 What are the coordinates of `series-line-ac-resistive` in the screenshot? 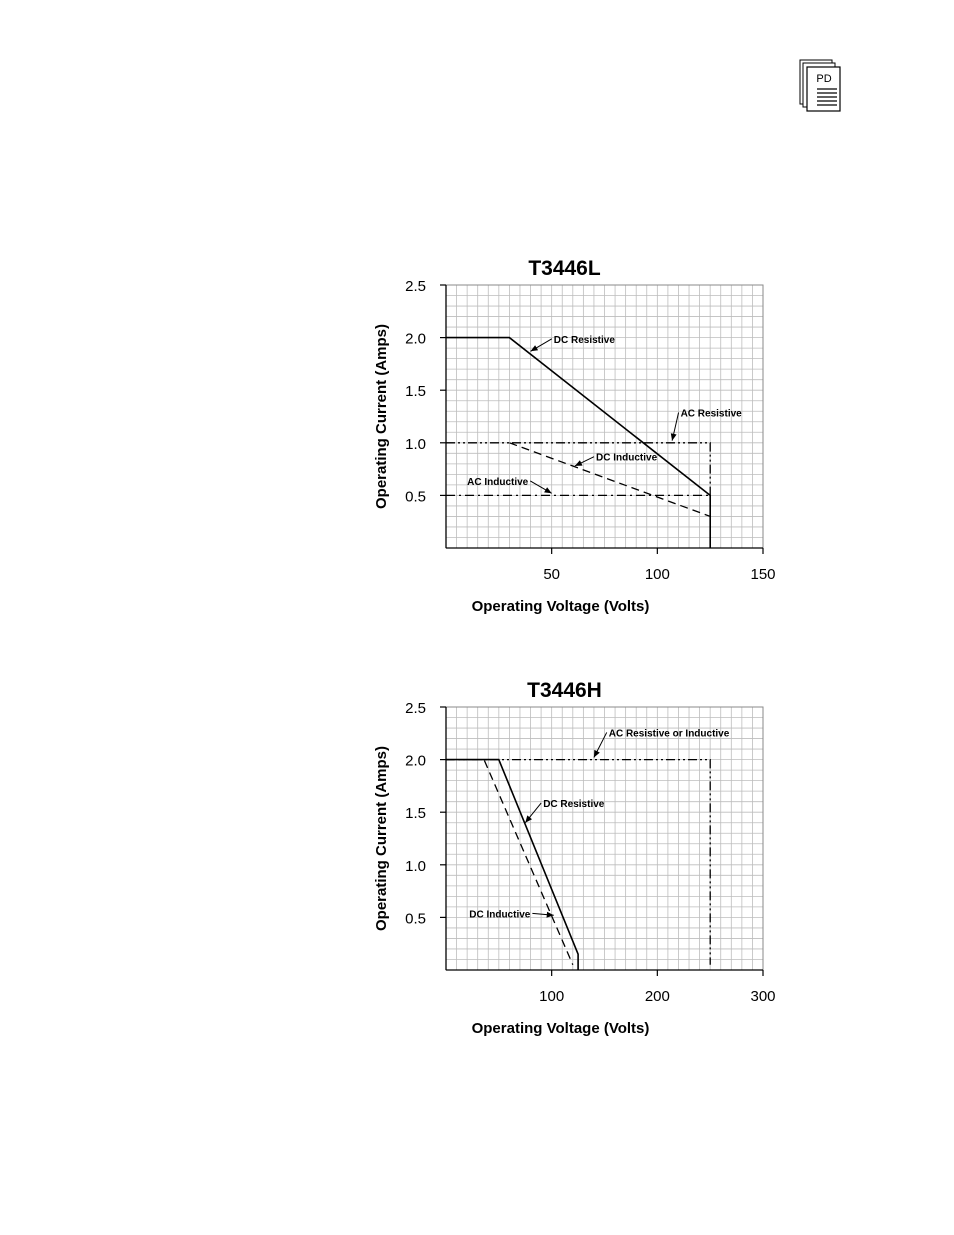 It's located at (578, 495).